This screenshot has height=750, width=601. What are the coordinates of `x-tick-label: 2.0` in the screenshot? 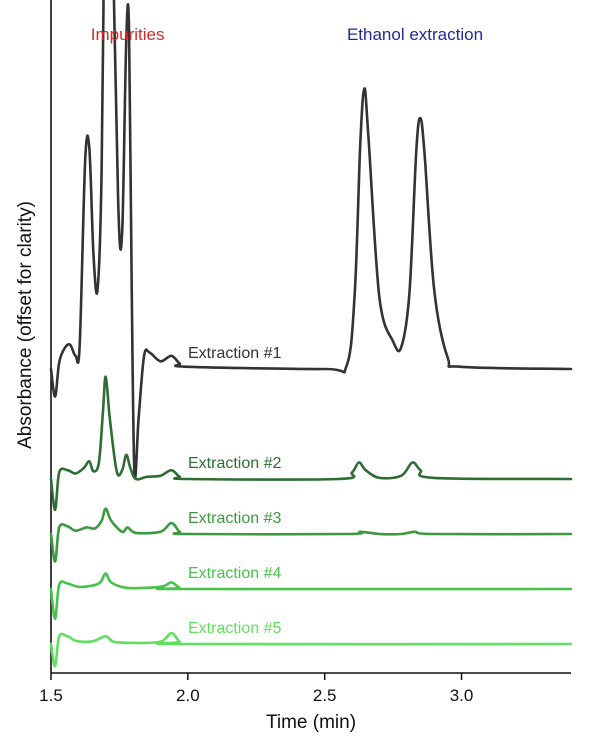 It's located at (188, 695).